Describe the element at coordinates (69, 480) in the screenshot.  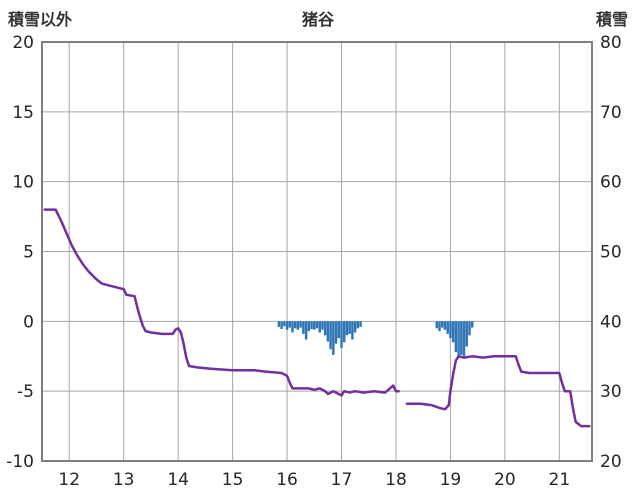
I see `svg-text: 12` at that location.